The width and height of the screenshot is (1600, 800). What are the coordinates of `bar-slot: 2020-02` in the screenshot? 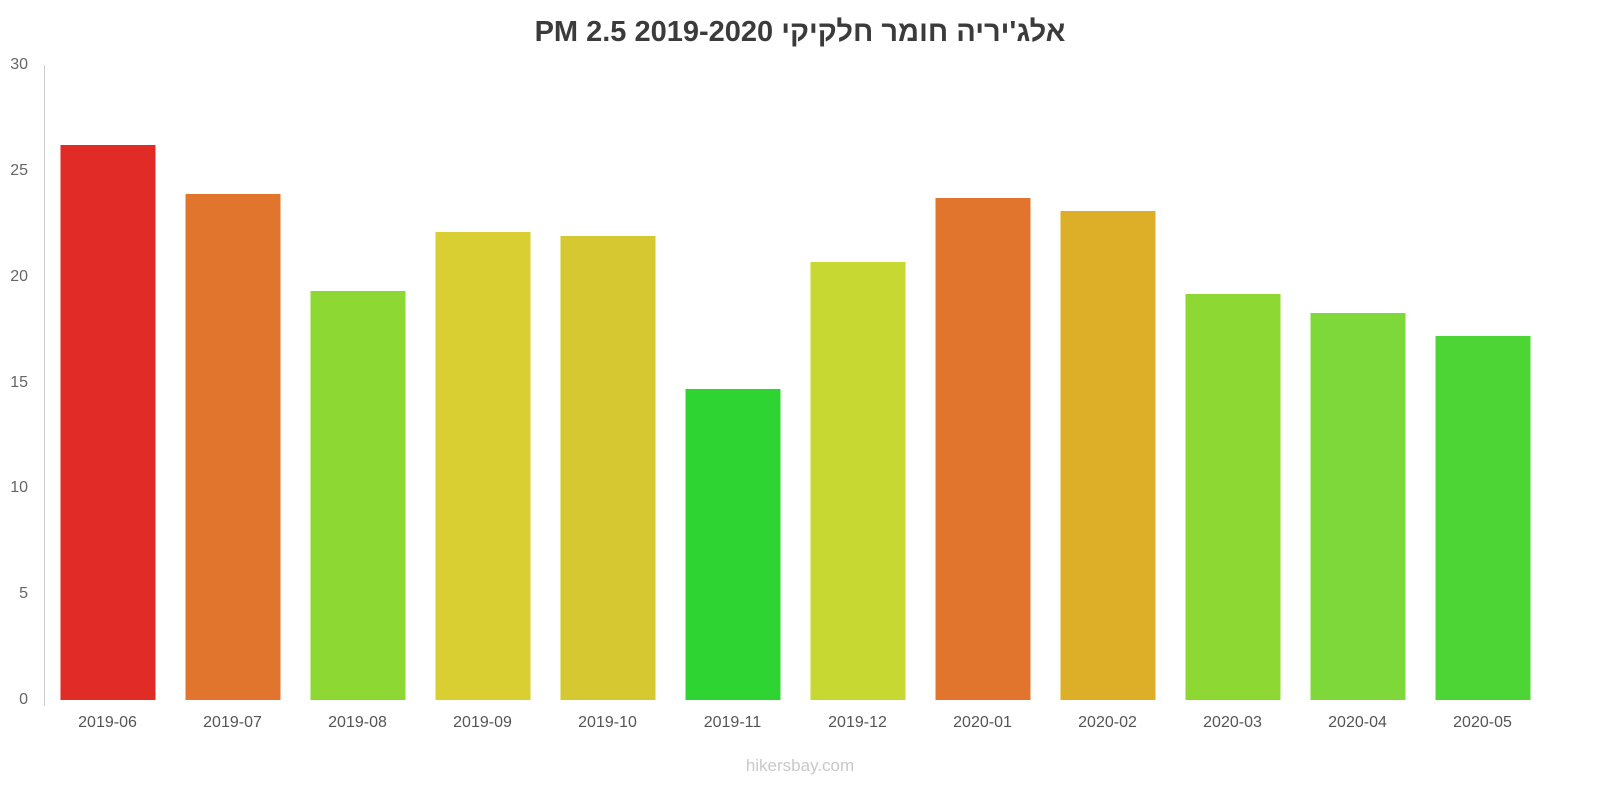 It's located at (1107, 398).